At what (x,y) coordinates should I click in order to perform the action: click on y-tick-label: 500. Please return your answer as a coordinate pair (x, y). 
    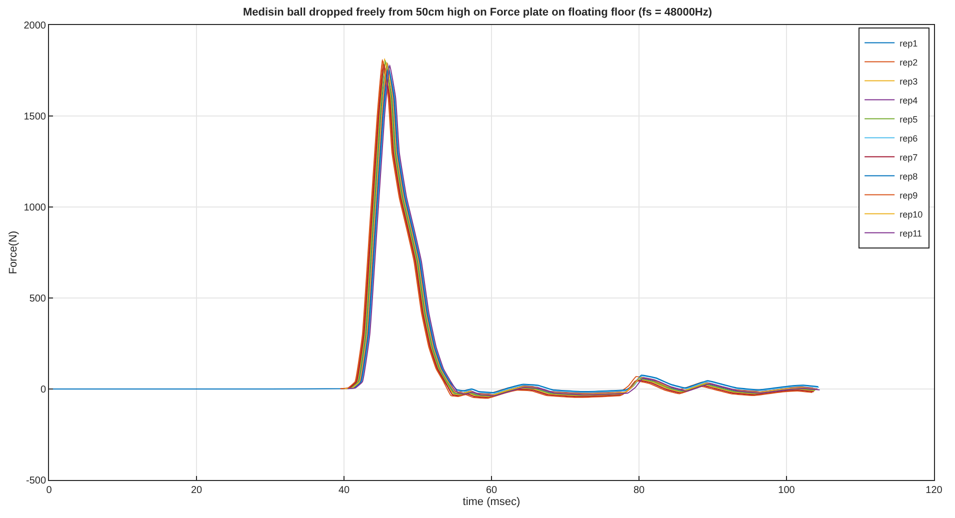
    Looking at the image, I should click on (37, 299).